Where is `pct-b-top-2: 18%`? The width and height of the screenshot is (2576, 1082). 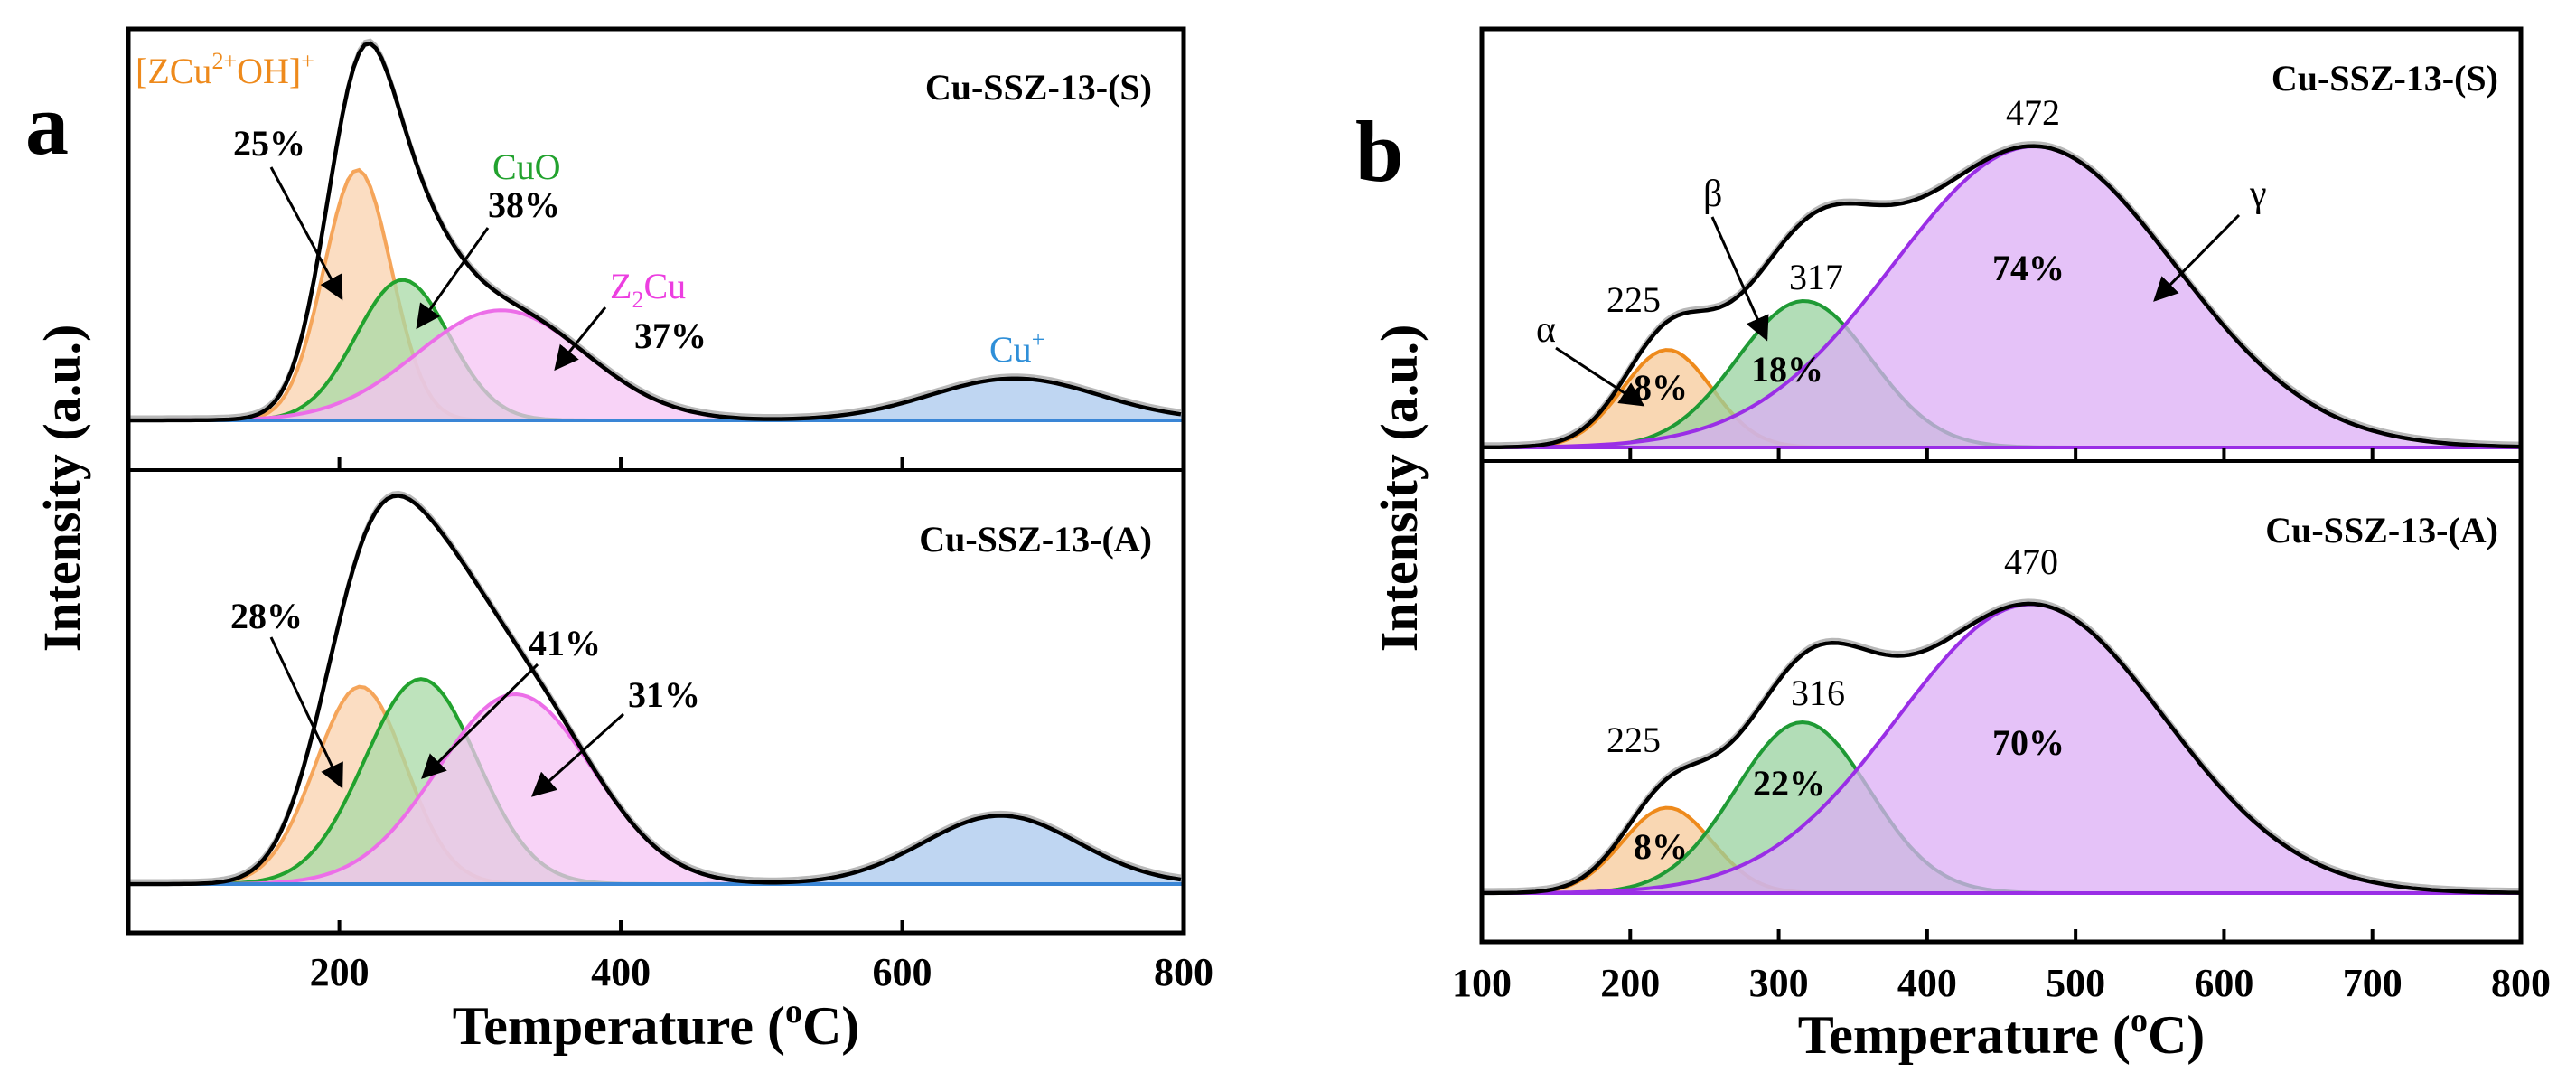 pct-b-top-2: 18% is located at coordinates (1787, 369).